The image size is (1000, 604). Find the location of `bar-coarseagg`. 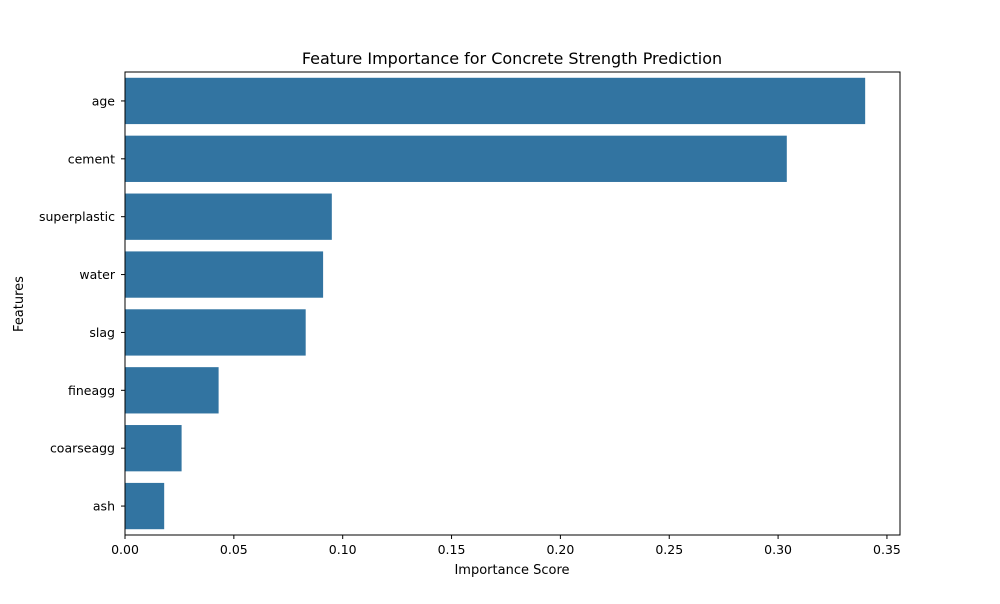

bar-coarseagg is located at coordinates (153, 448).